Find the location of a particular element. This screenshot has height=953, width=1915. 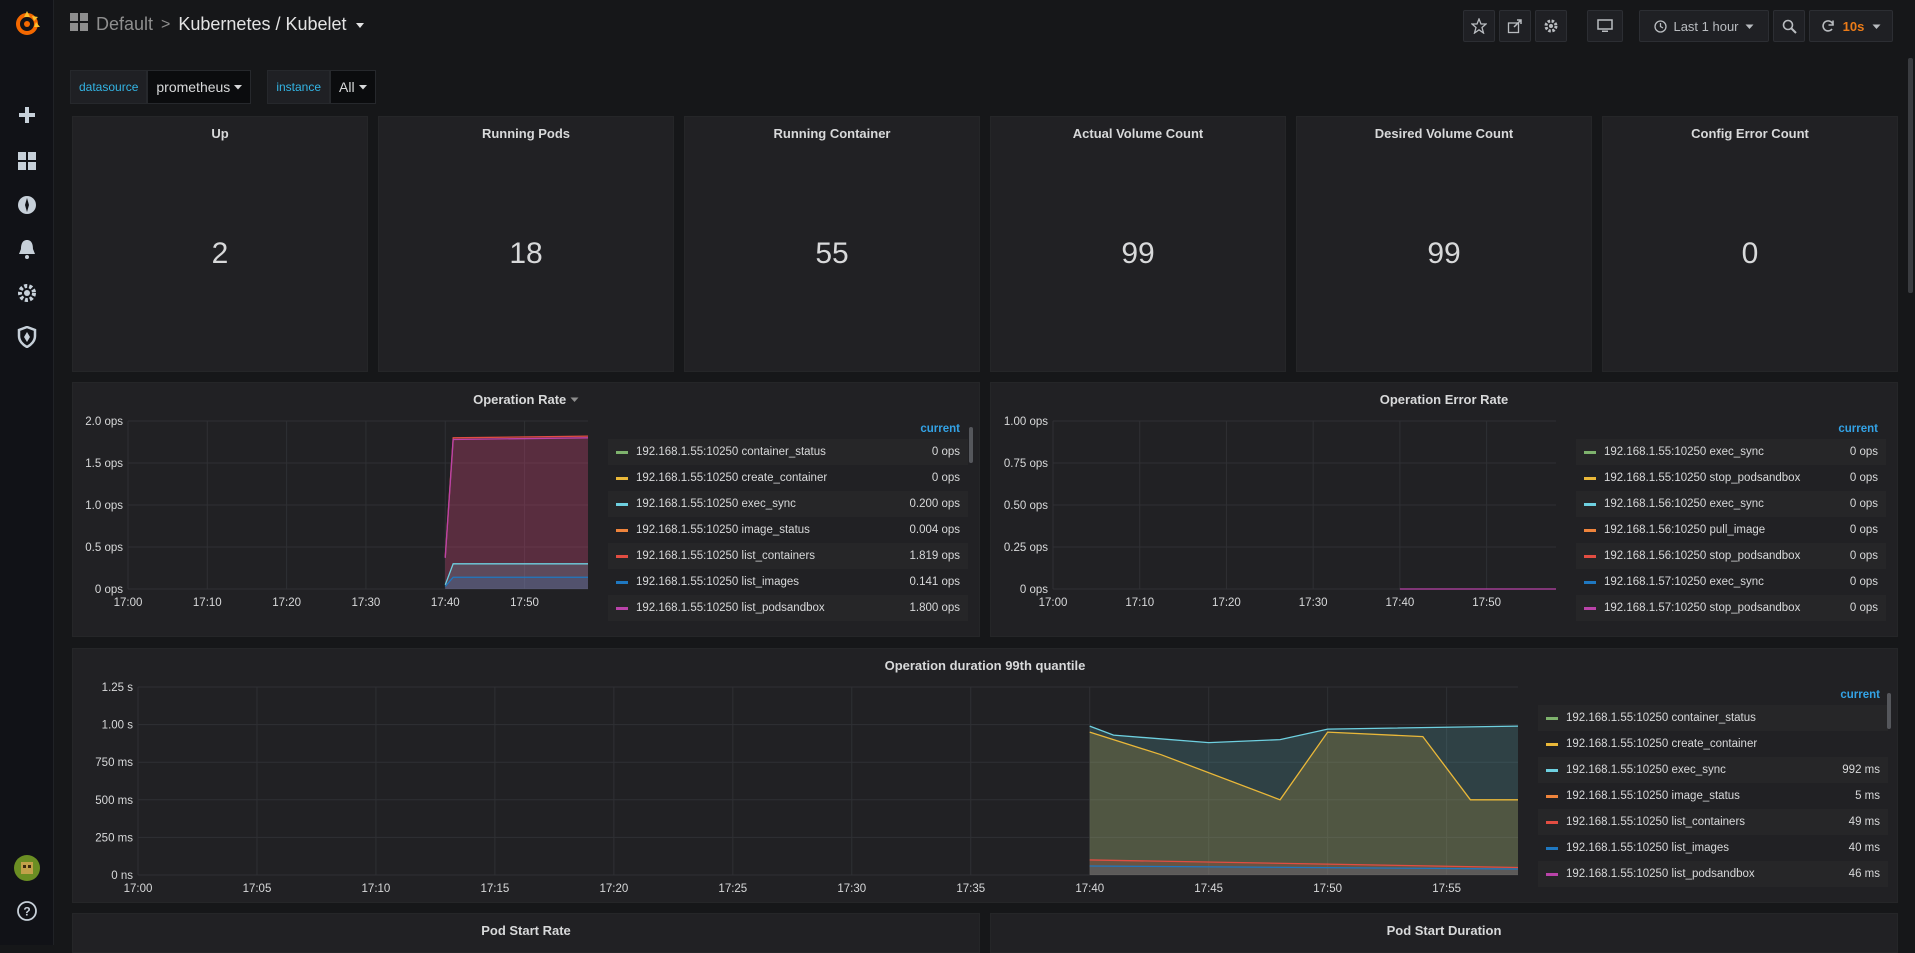

graph-panel-pod-start-duration: Pod Start Duration is located at coordinates (1444, 933).